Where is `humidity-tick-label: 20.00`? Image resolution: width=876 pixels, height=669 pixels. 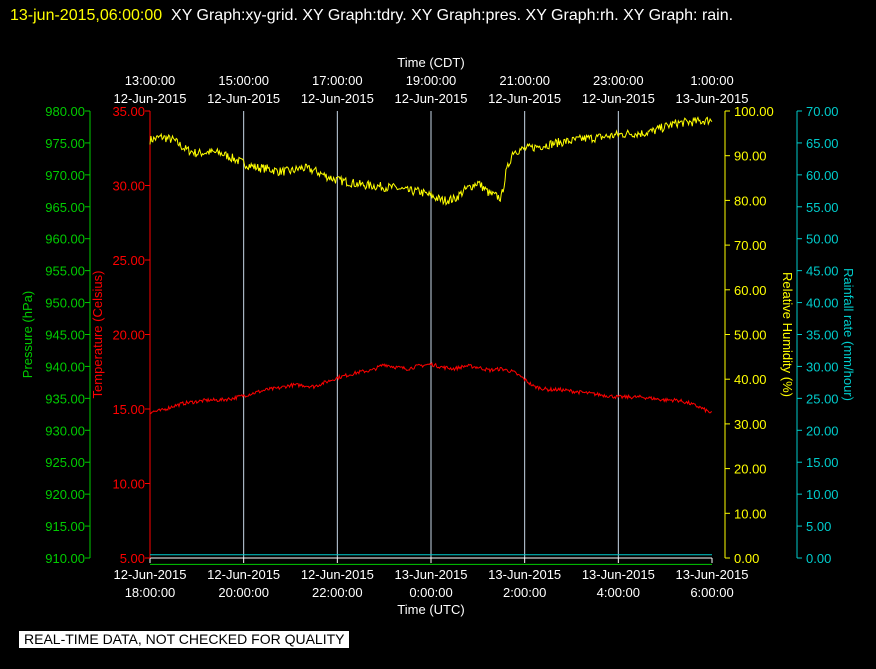 humidity-tick-label: 20.00 is located at coordinates (750, 469).